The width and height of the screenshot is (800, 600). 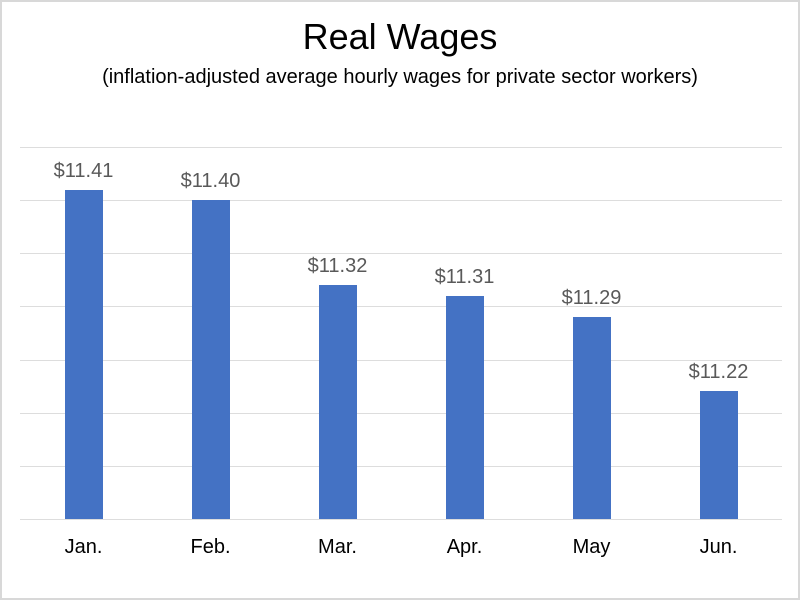 What do you see at coordinates (337, 266) in the screenshot?
I see `data-label-mar: $11.32` at bounding box center [337, 266].